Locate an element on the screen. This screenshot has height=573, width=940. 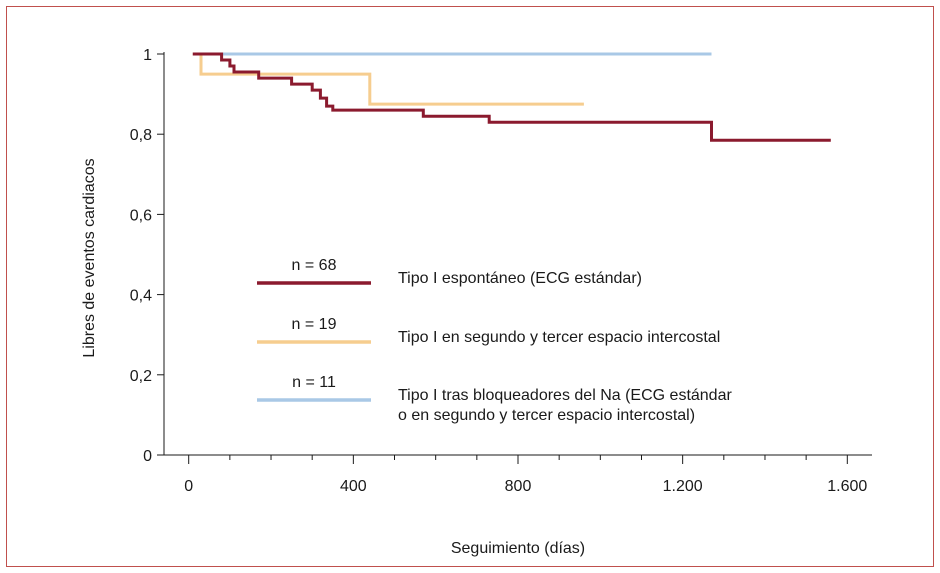
x-tick-label: 400 is located at coordinates (353, 486).